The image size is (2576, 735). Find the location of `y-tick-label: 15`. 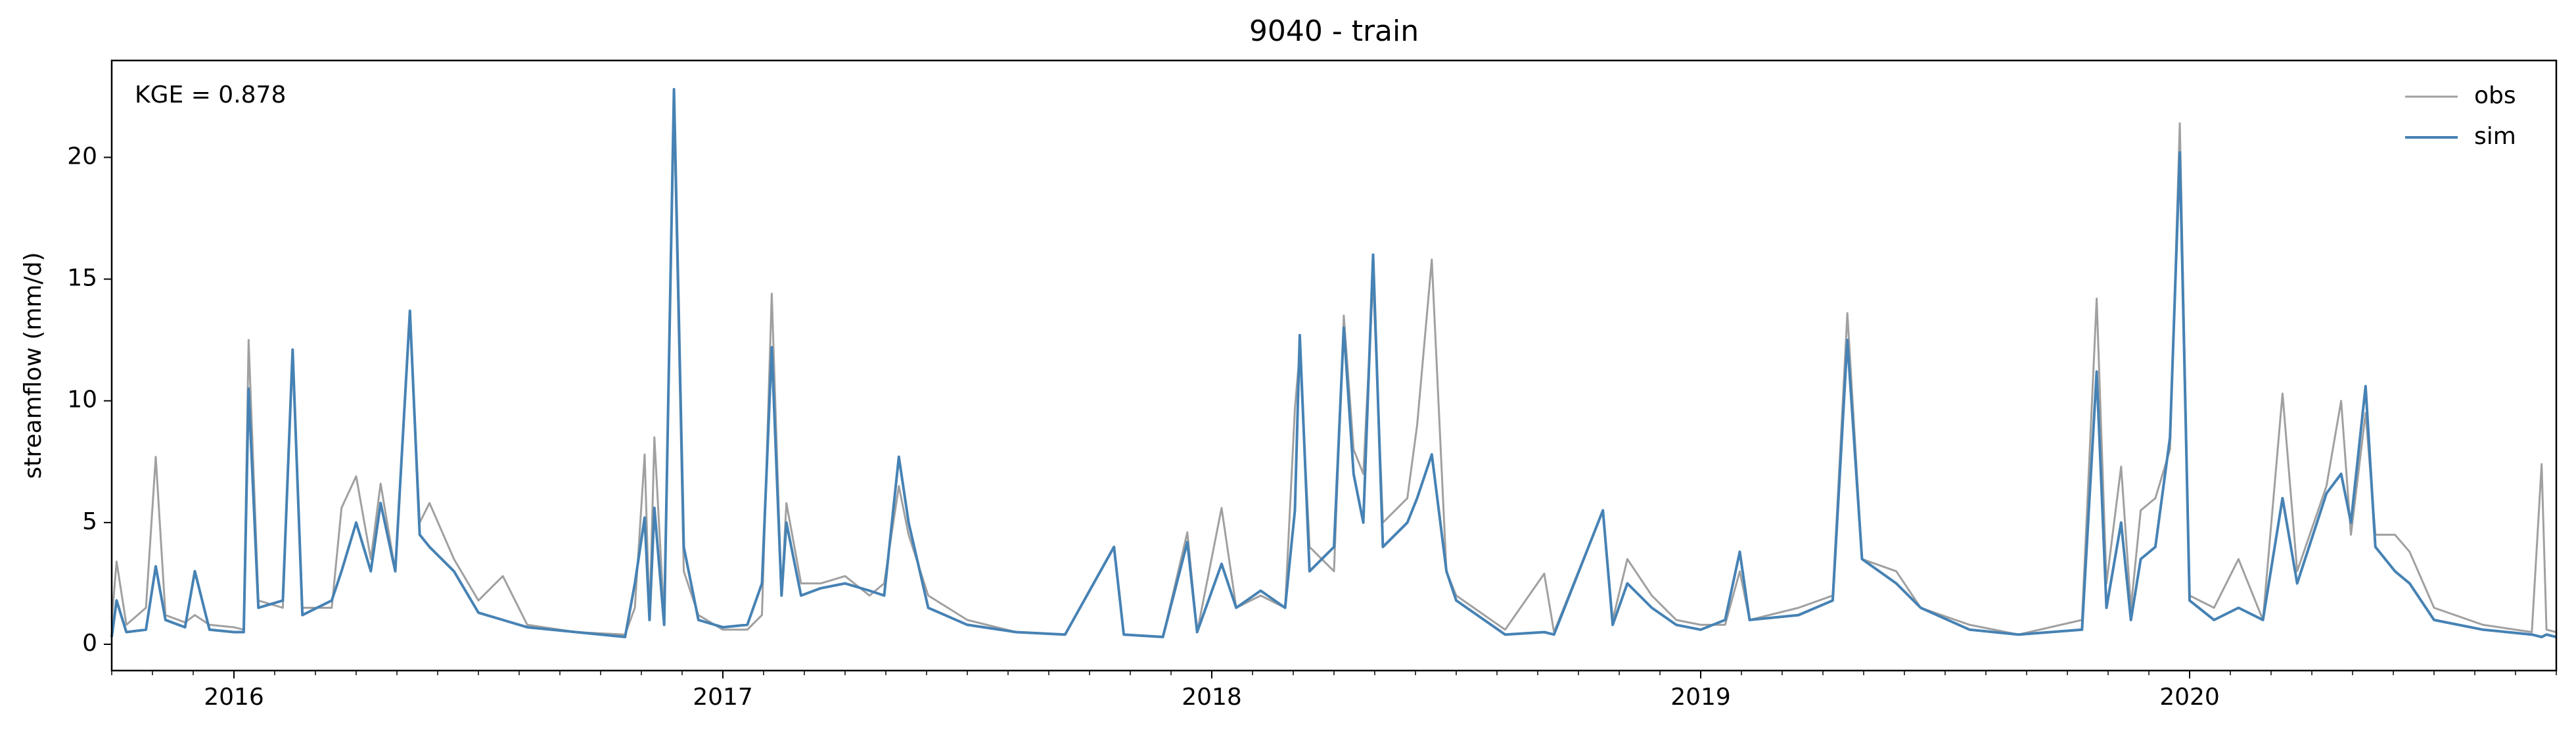

y-tick-label: 15 is located at coordinates (82, 278).